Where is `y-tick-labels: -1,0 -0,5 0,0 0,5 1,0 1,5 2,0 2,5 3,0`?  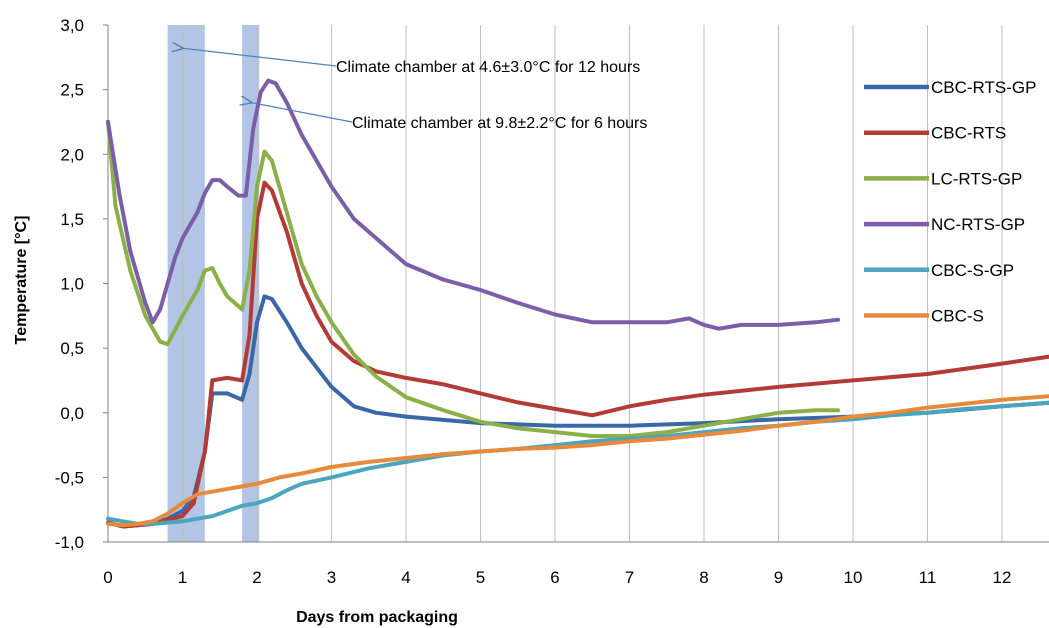 y-tick-labels: -1,0 -0,5 0,0 0,5 1,0 1,5 2,0 2,5 3,0 is located at coordinates (69, 284).